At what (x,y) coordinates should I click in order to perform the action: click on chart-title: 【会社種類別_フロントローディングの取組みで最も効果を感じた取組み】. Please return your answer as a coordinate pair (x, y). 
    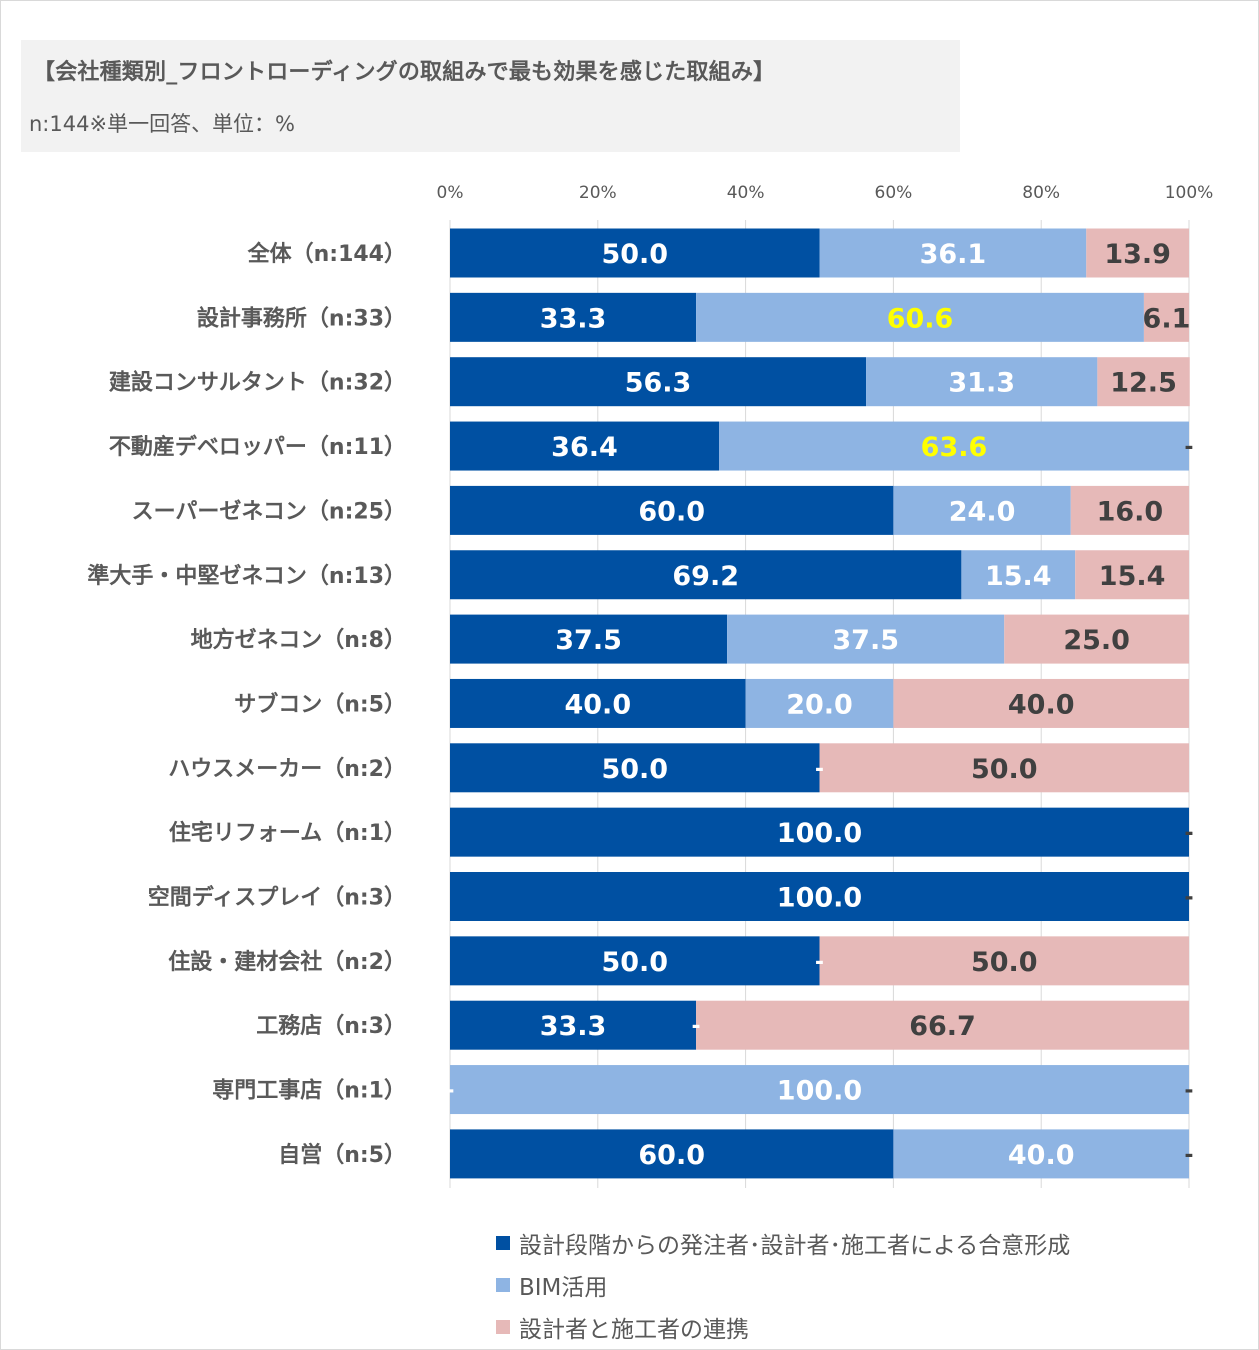
    Looking at the image, I should click on (404, 72).